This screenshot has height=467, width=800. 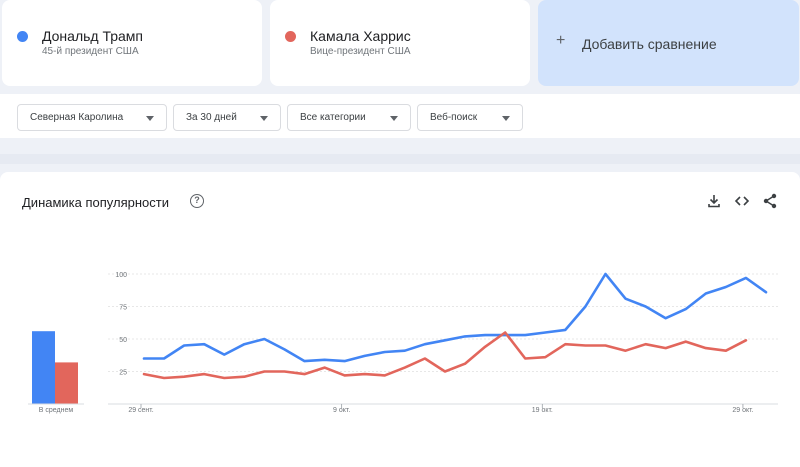 What do you see at coordinates (43, 367) in the screenshot?
I see `average-bar-trump` at bounding box center [43, 367].